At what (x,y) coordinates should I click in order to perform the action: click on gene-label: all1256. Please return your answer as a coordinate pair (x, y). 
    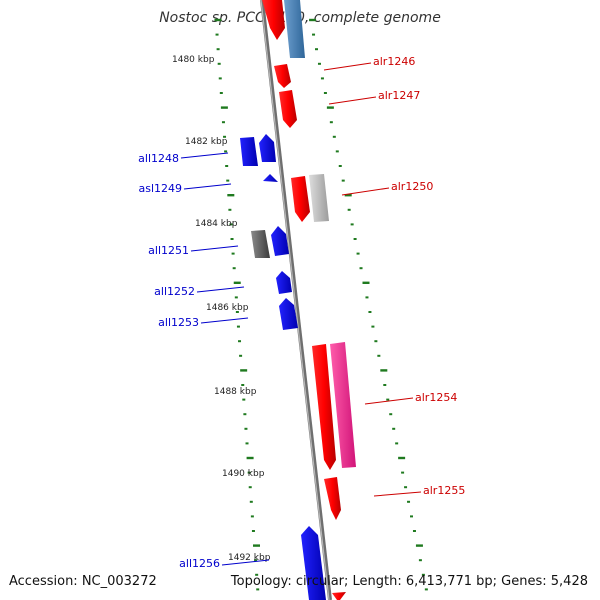
    Looking at the image, I should click on (199, 563).